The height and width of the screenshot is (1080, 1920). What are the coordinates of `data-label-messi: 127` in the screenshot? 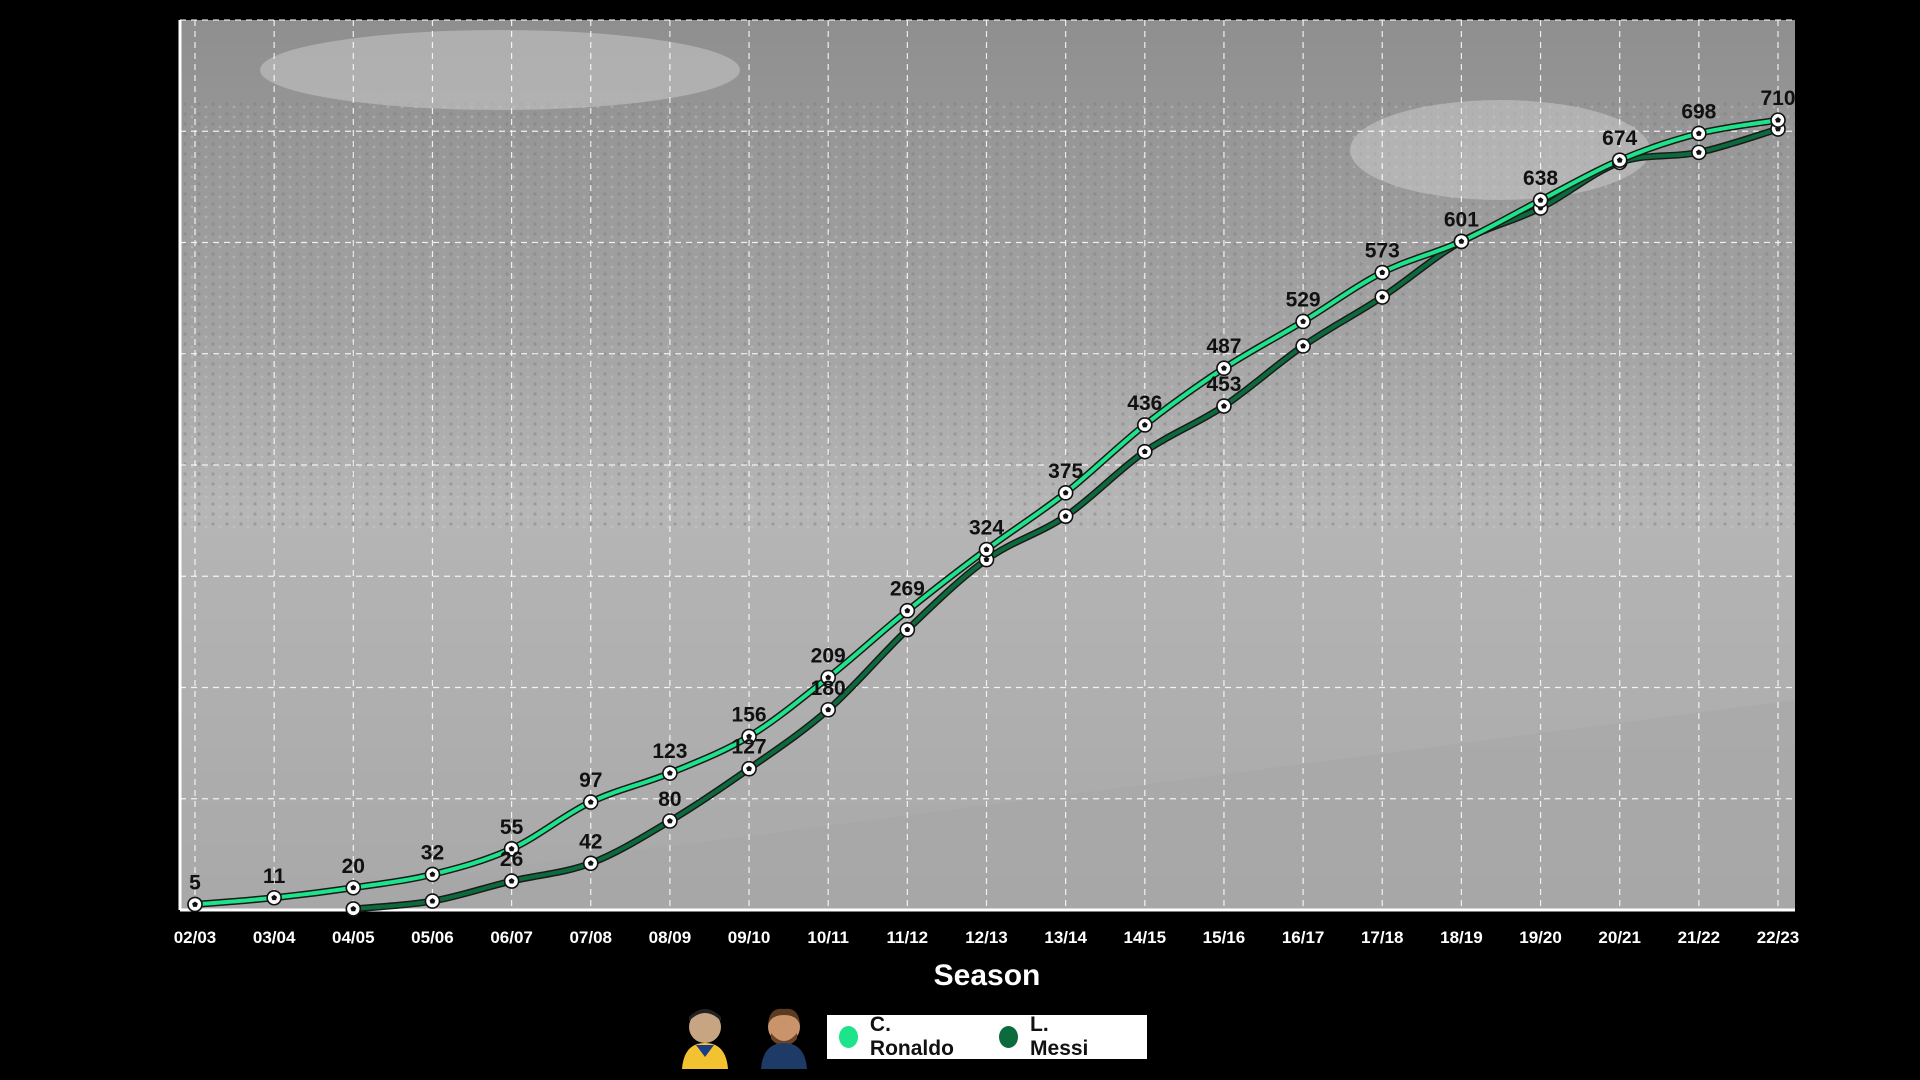 It's located at (749, 747).